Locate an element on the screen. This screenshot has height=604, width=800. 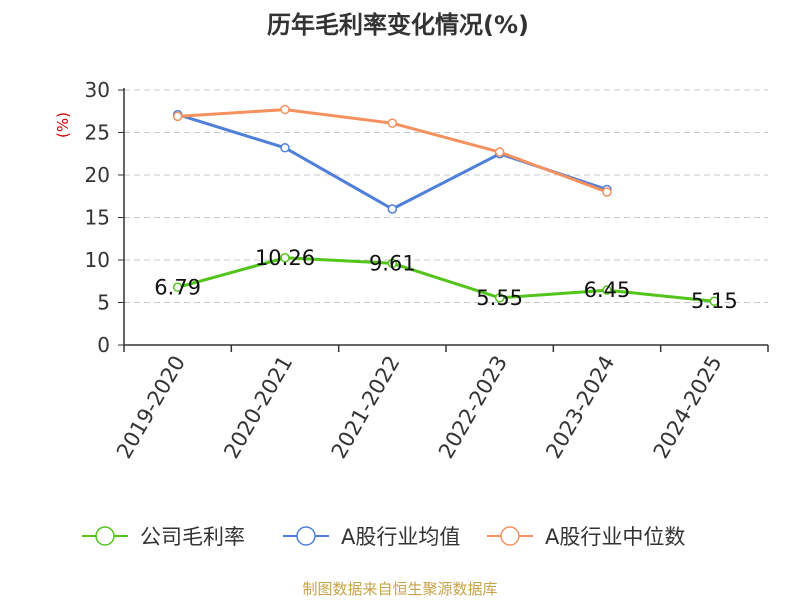
y-axis-label: (%) is located at coordinates (63, 125).